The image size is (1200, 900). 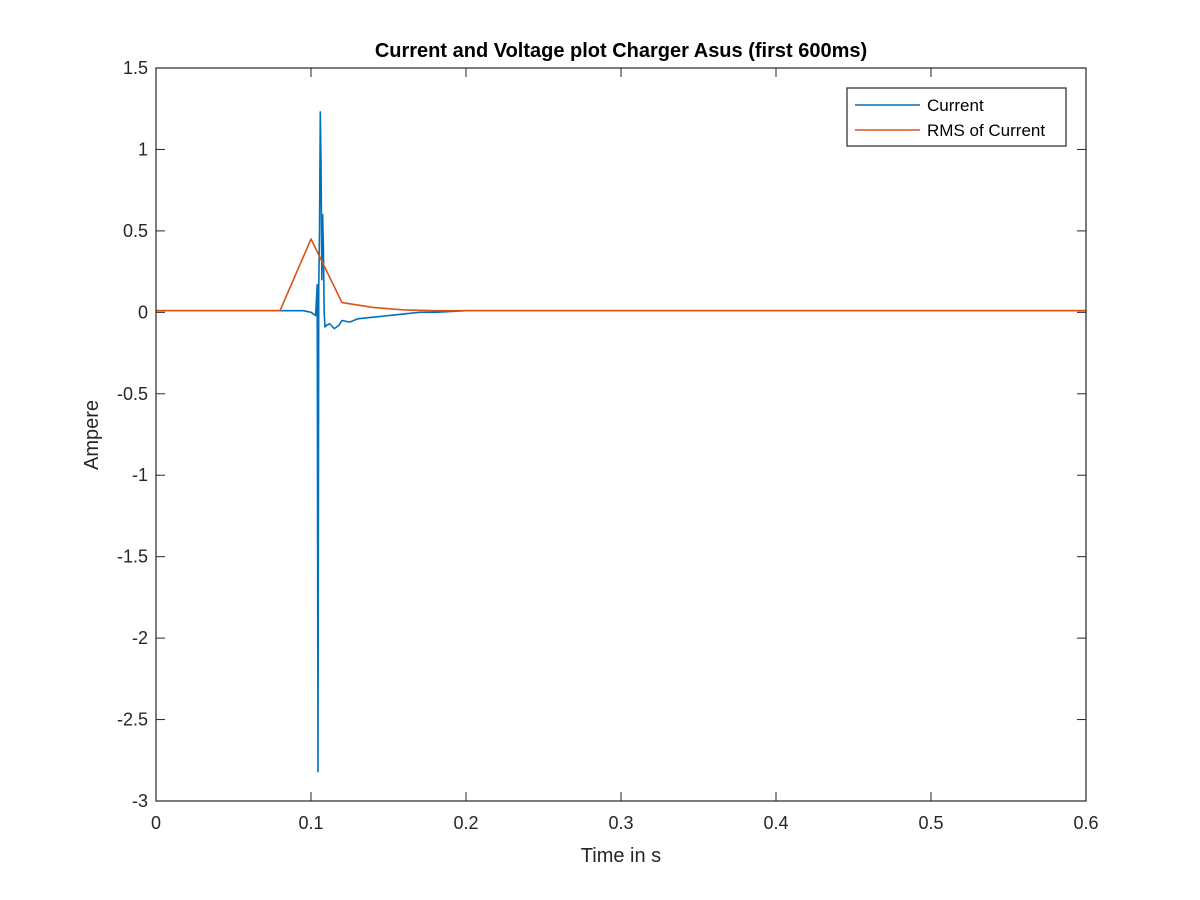 What do you see at coordinates (620, 823) in the screenshot?
I see `x-tick-label: 0.3` at bounding box center [620, 823].